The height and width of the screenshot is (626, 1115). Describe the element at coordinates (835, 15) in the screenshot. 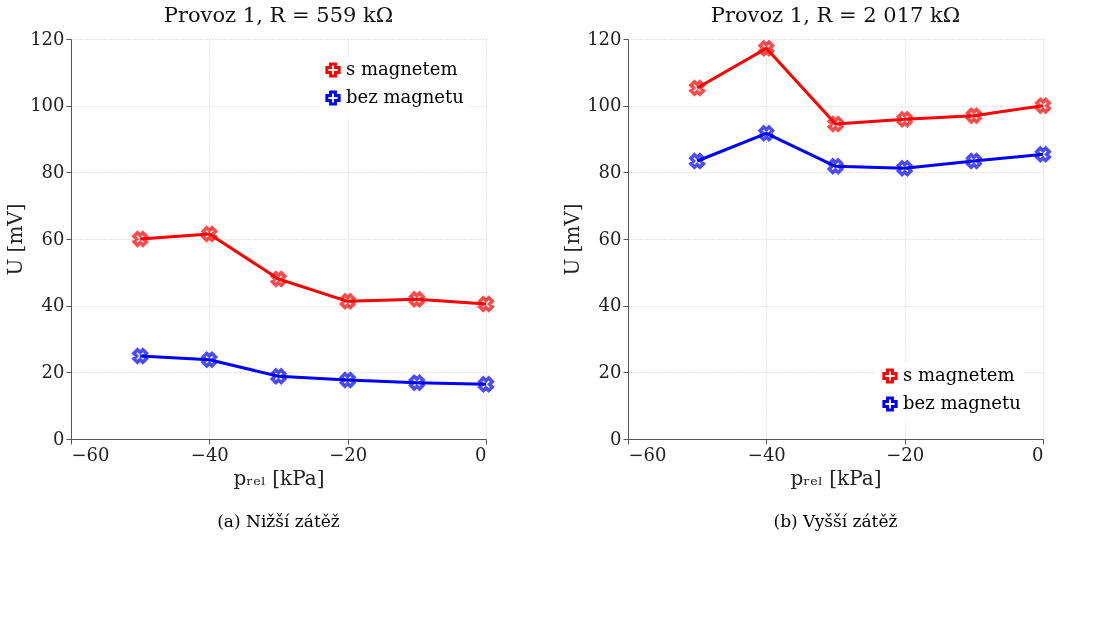

I see `chart-title: Provoz 1, R = 2 017 kΩ` at that location.